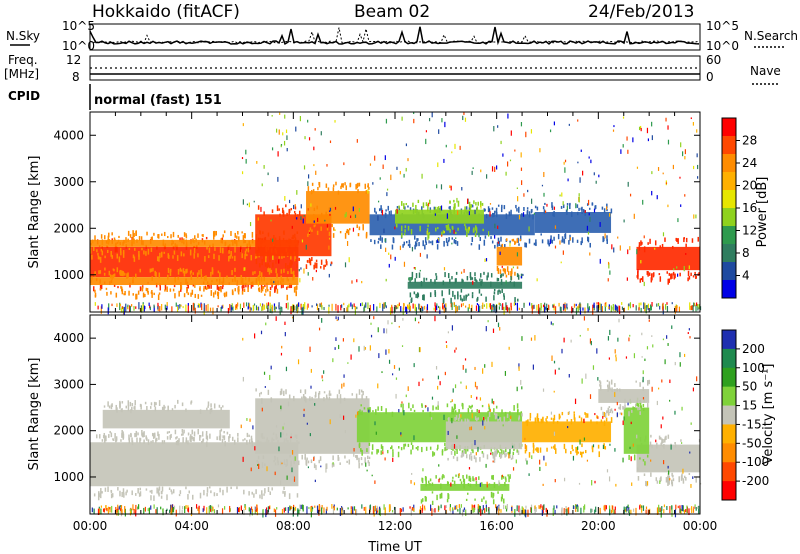 The height and width of the screenshot is (554, 800). I want to click on colorbar-tick-label: 16, so click(749, 208).